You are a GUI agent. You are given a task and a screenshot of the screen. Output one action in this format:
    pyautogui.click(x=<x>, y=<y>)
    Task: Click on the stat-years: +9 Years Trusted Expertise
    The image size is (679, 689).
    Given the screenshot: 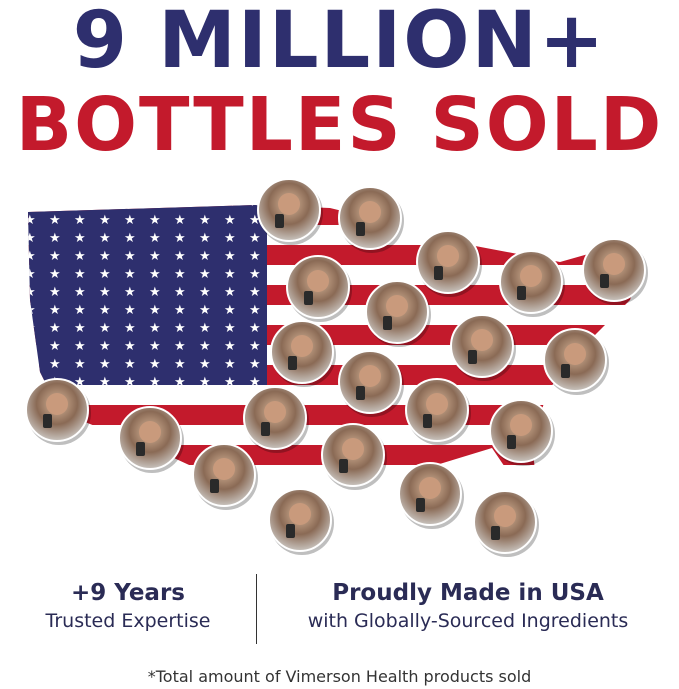 What is the action you would take?
    pyautogui.click(x=128, y=606)
    